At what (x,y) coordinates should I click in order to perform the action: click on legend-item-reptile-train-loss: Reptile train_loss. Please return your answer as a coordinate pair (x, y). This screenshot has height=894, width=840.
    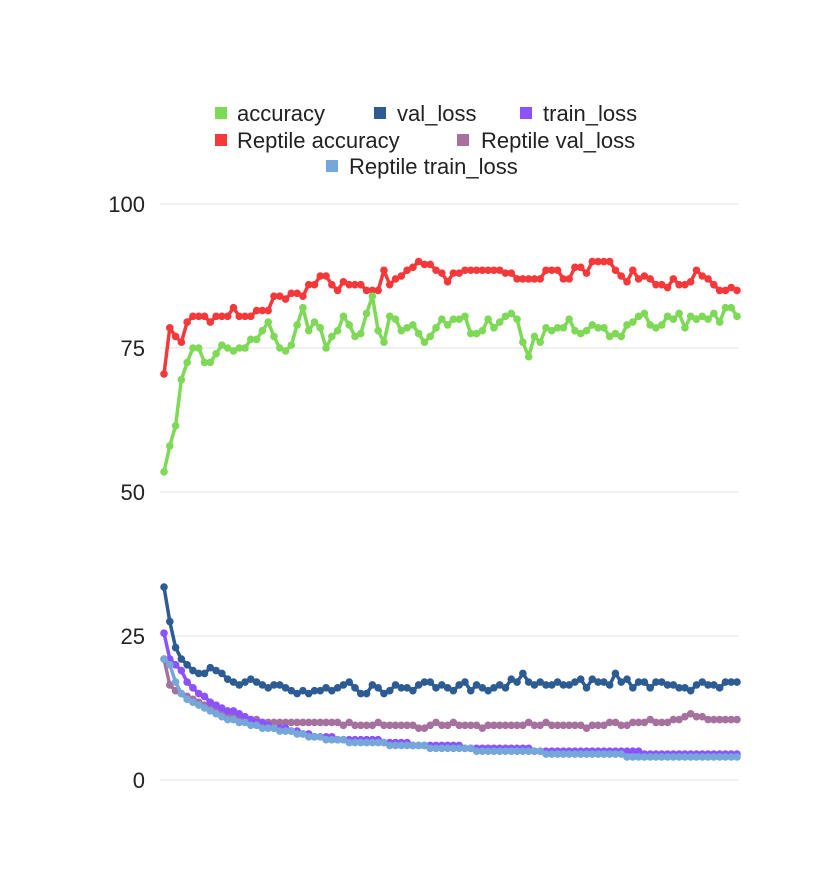
    Looking at the image, I should click on (422, 166).